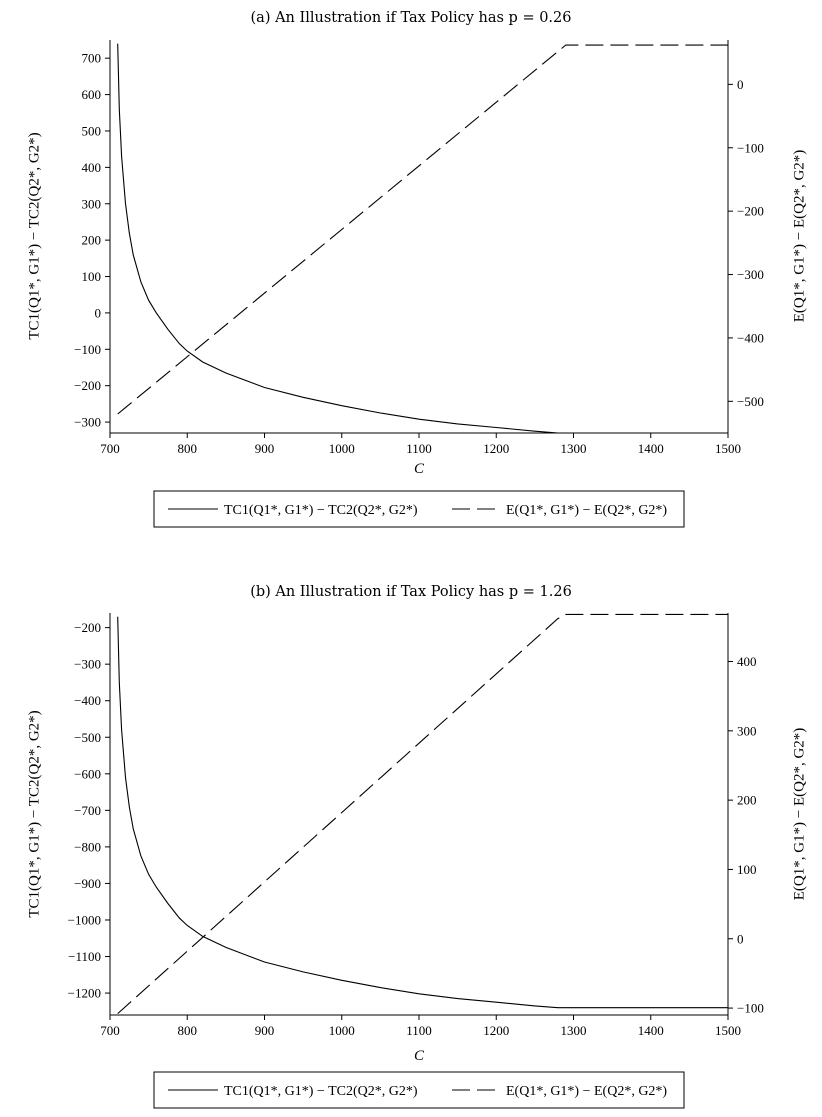 The height and width of the screenshot is (1117, 822). Describe the element at coordinates (87, 349) in the screenshot. I see `y-tick-label: −100` at that location.